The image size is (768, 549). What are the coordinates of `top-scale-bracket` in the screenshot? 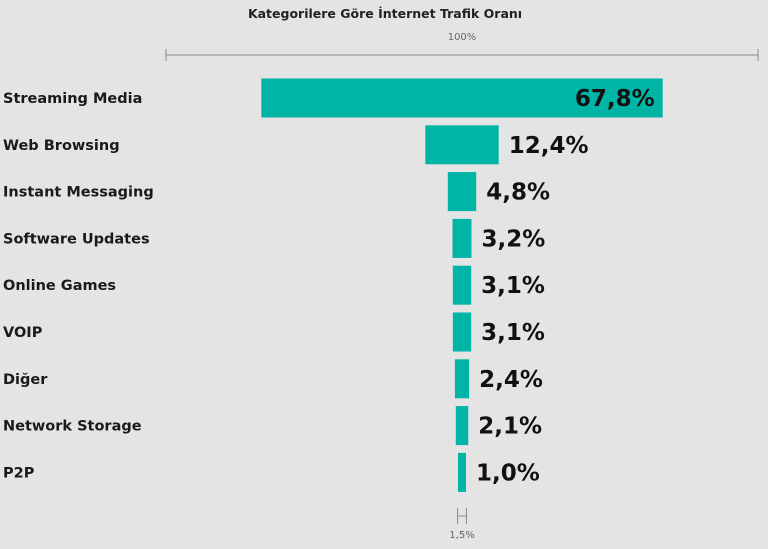 It's located at (462, 55).